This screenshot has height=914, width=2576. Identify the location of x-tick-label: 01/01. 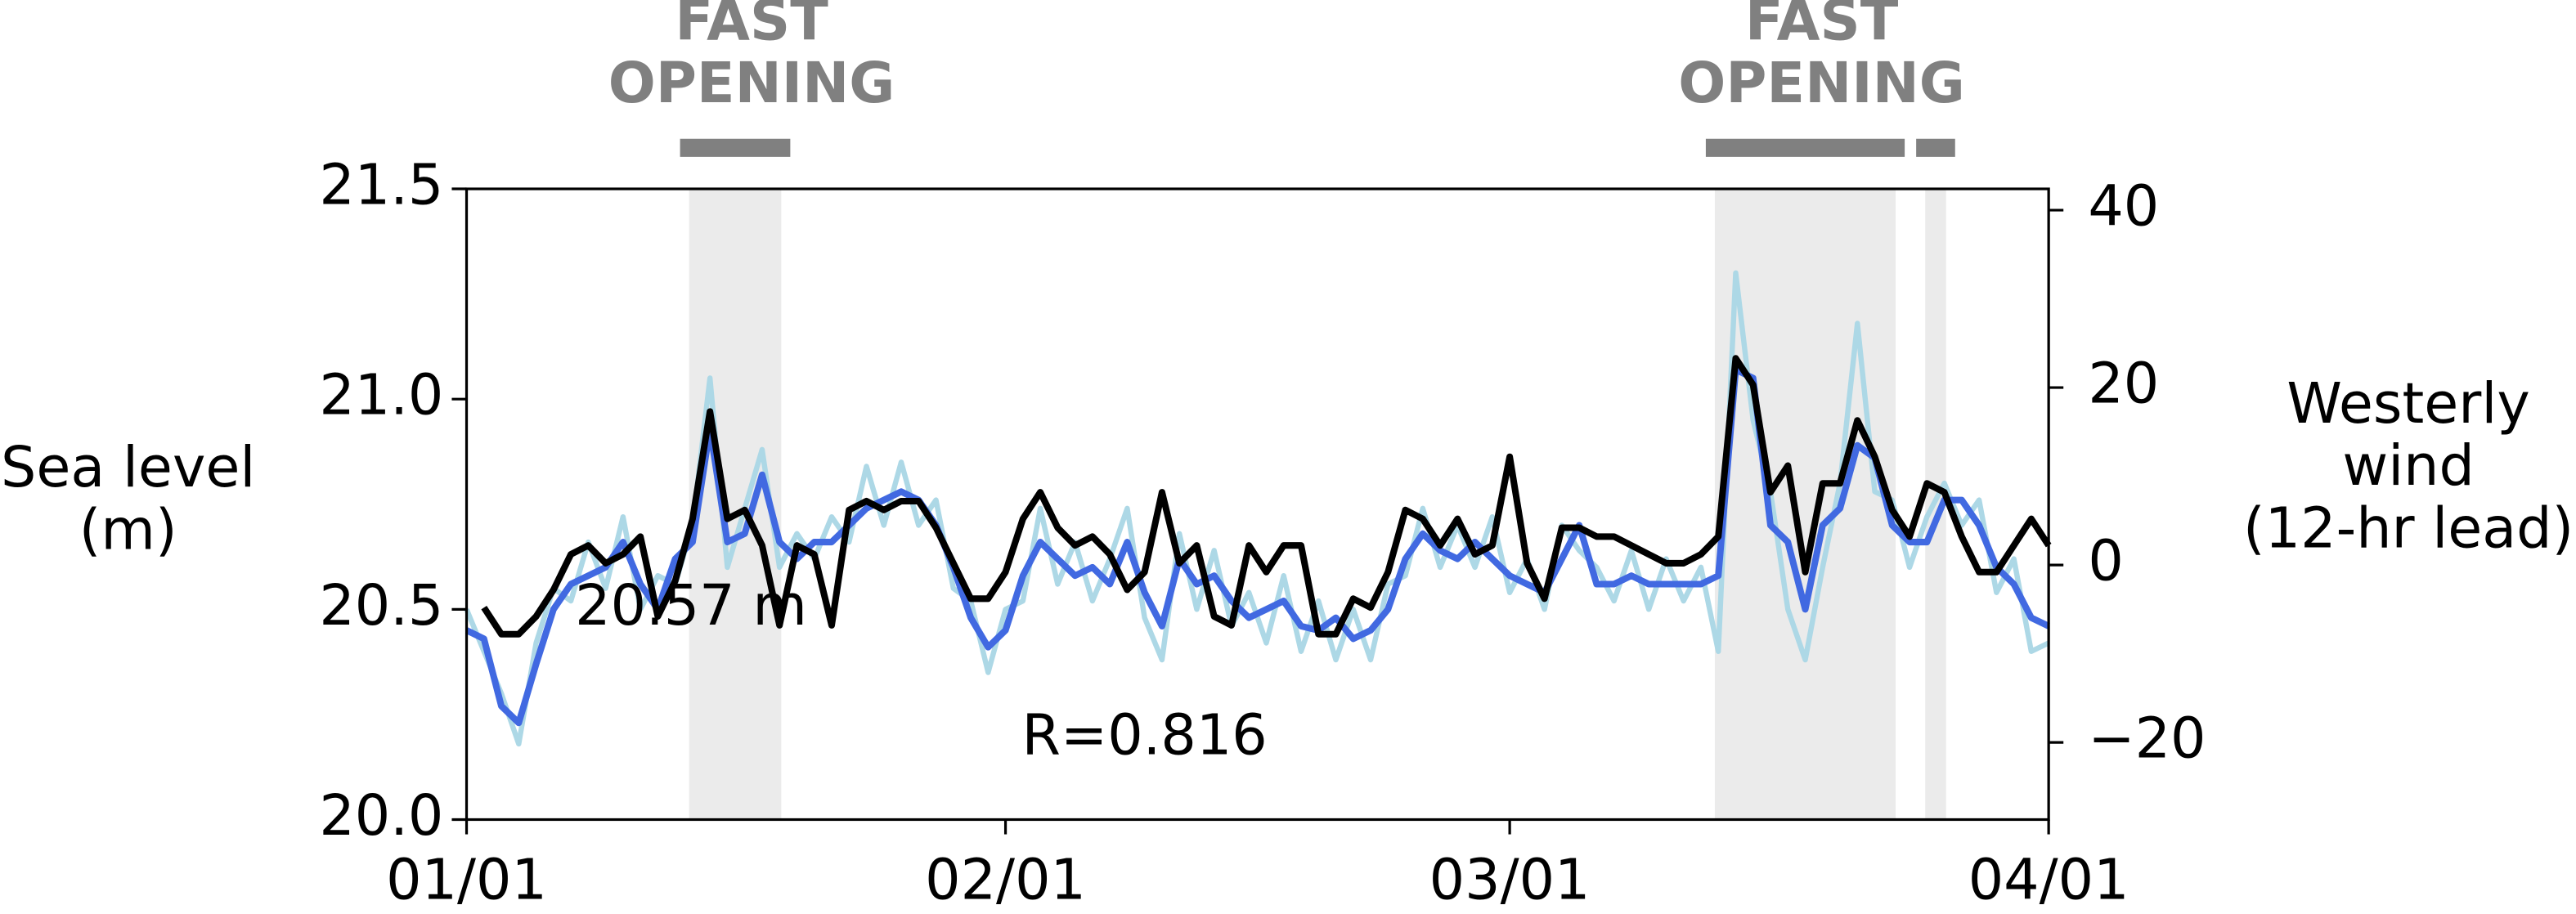
(466, 880).